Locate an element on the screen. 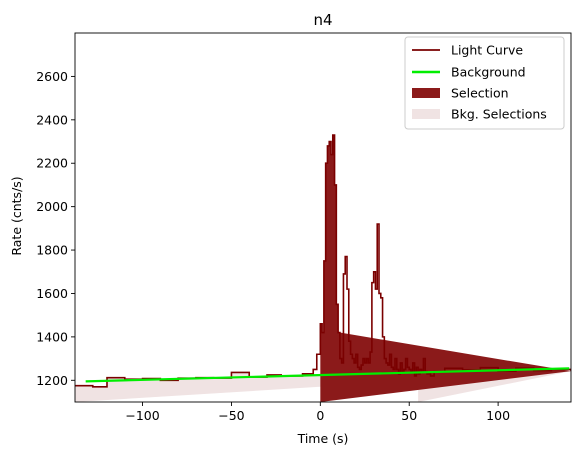 This screenshot has height=455, width=584. x-tick-label: 50 is located at coordinates (409, 415).